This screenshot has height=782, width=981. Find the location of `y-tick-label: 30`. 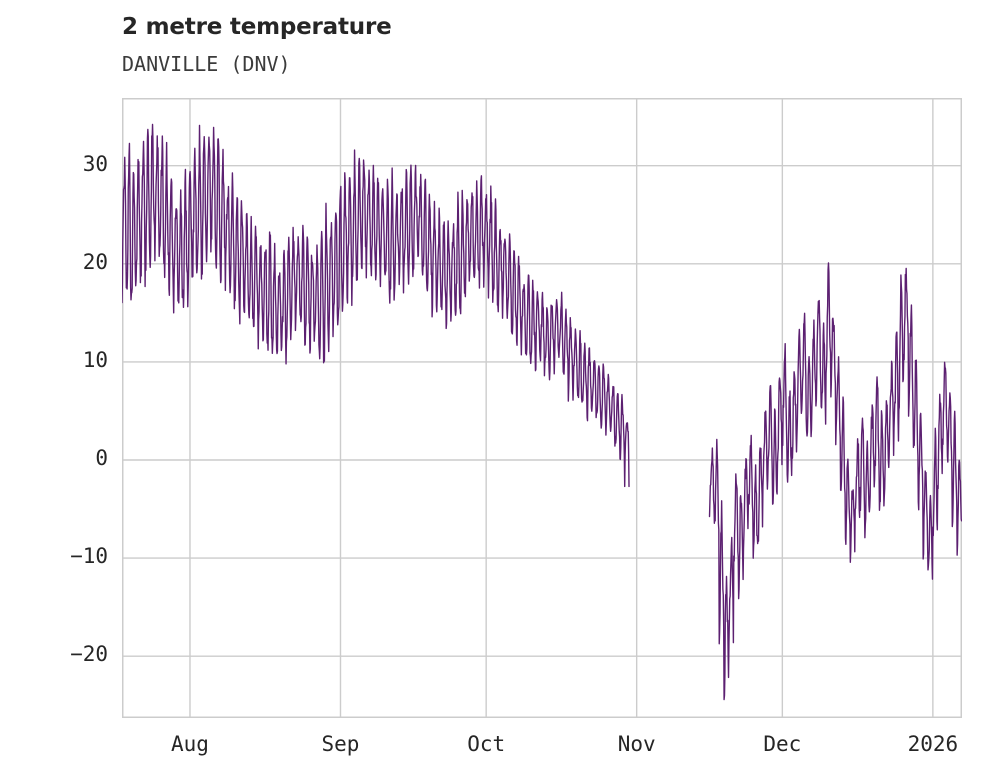

y-tick-label: 30 is located at coordinates (95, 163).